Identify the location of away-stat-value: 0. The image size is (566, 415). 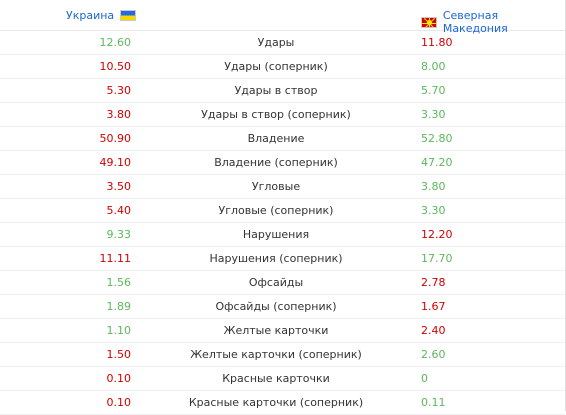
(424, 378).